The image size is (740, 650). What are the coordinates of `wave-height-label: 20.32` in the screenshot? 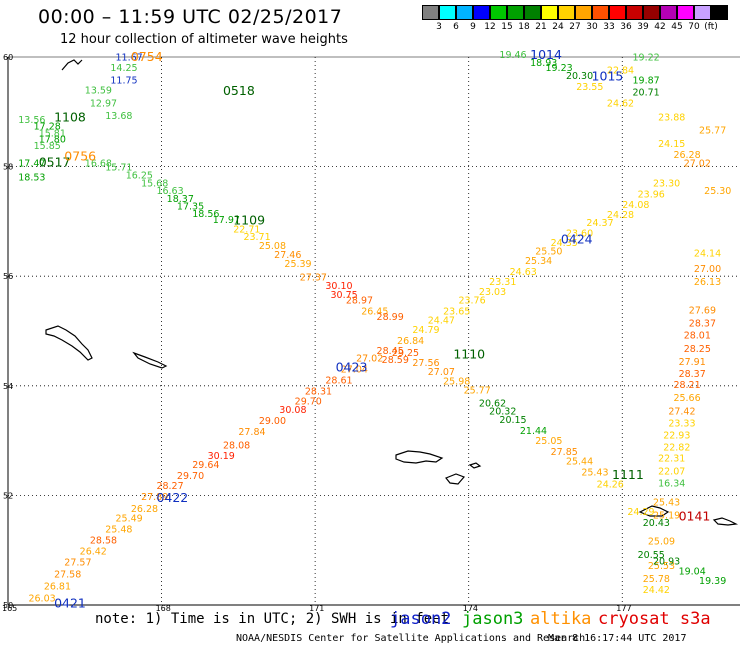 It's located at (502, 411).